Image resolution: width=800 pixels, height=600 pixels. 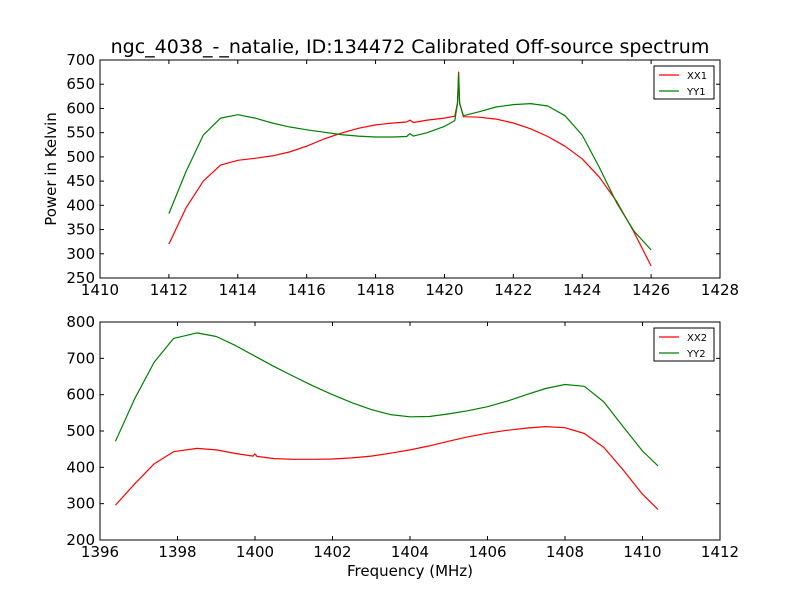 What do you see at coordinates (80, 181) in the screenshot?
I see `y-tick-label: 450` at bounding box center [80, 181].